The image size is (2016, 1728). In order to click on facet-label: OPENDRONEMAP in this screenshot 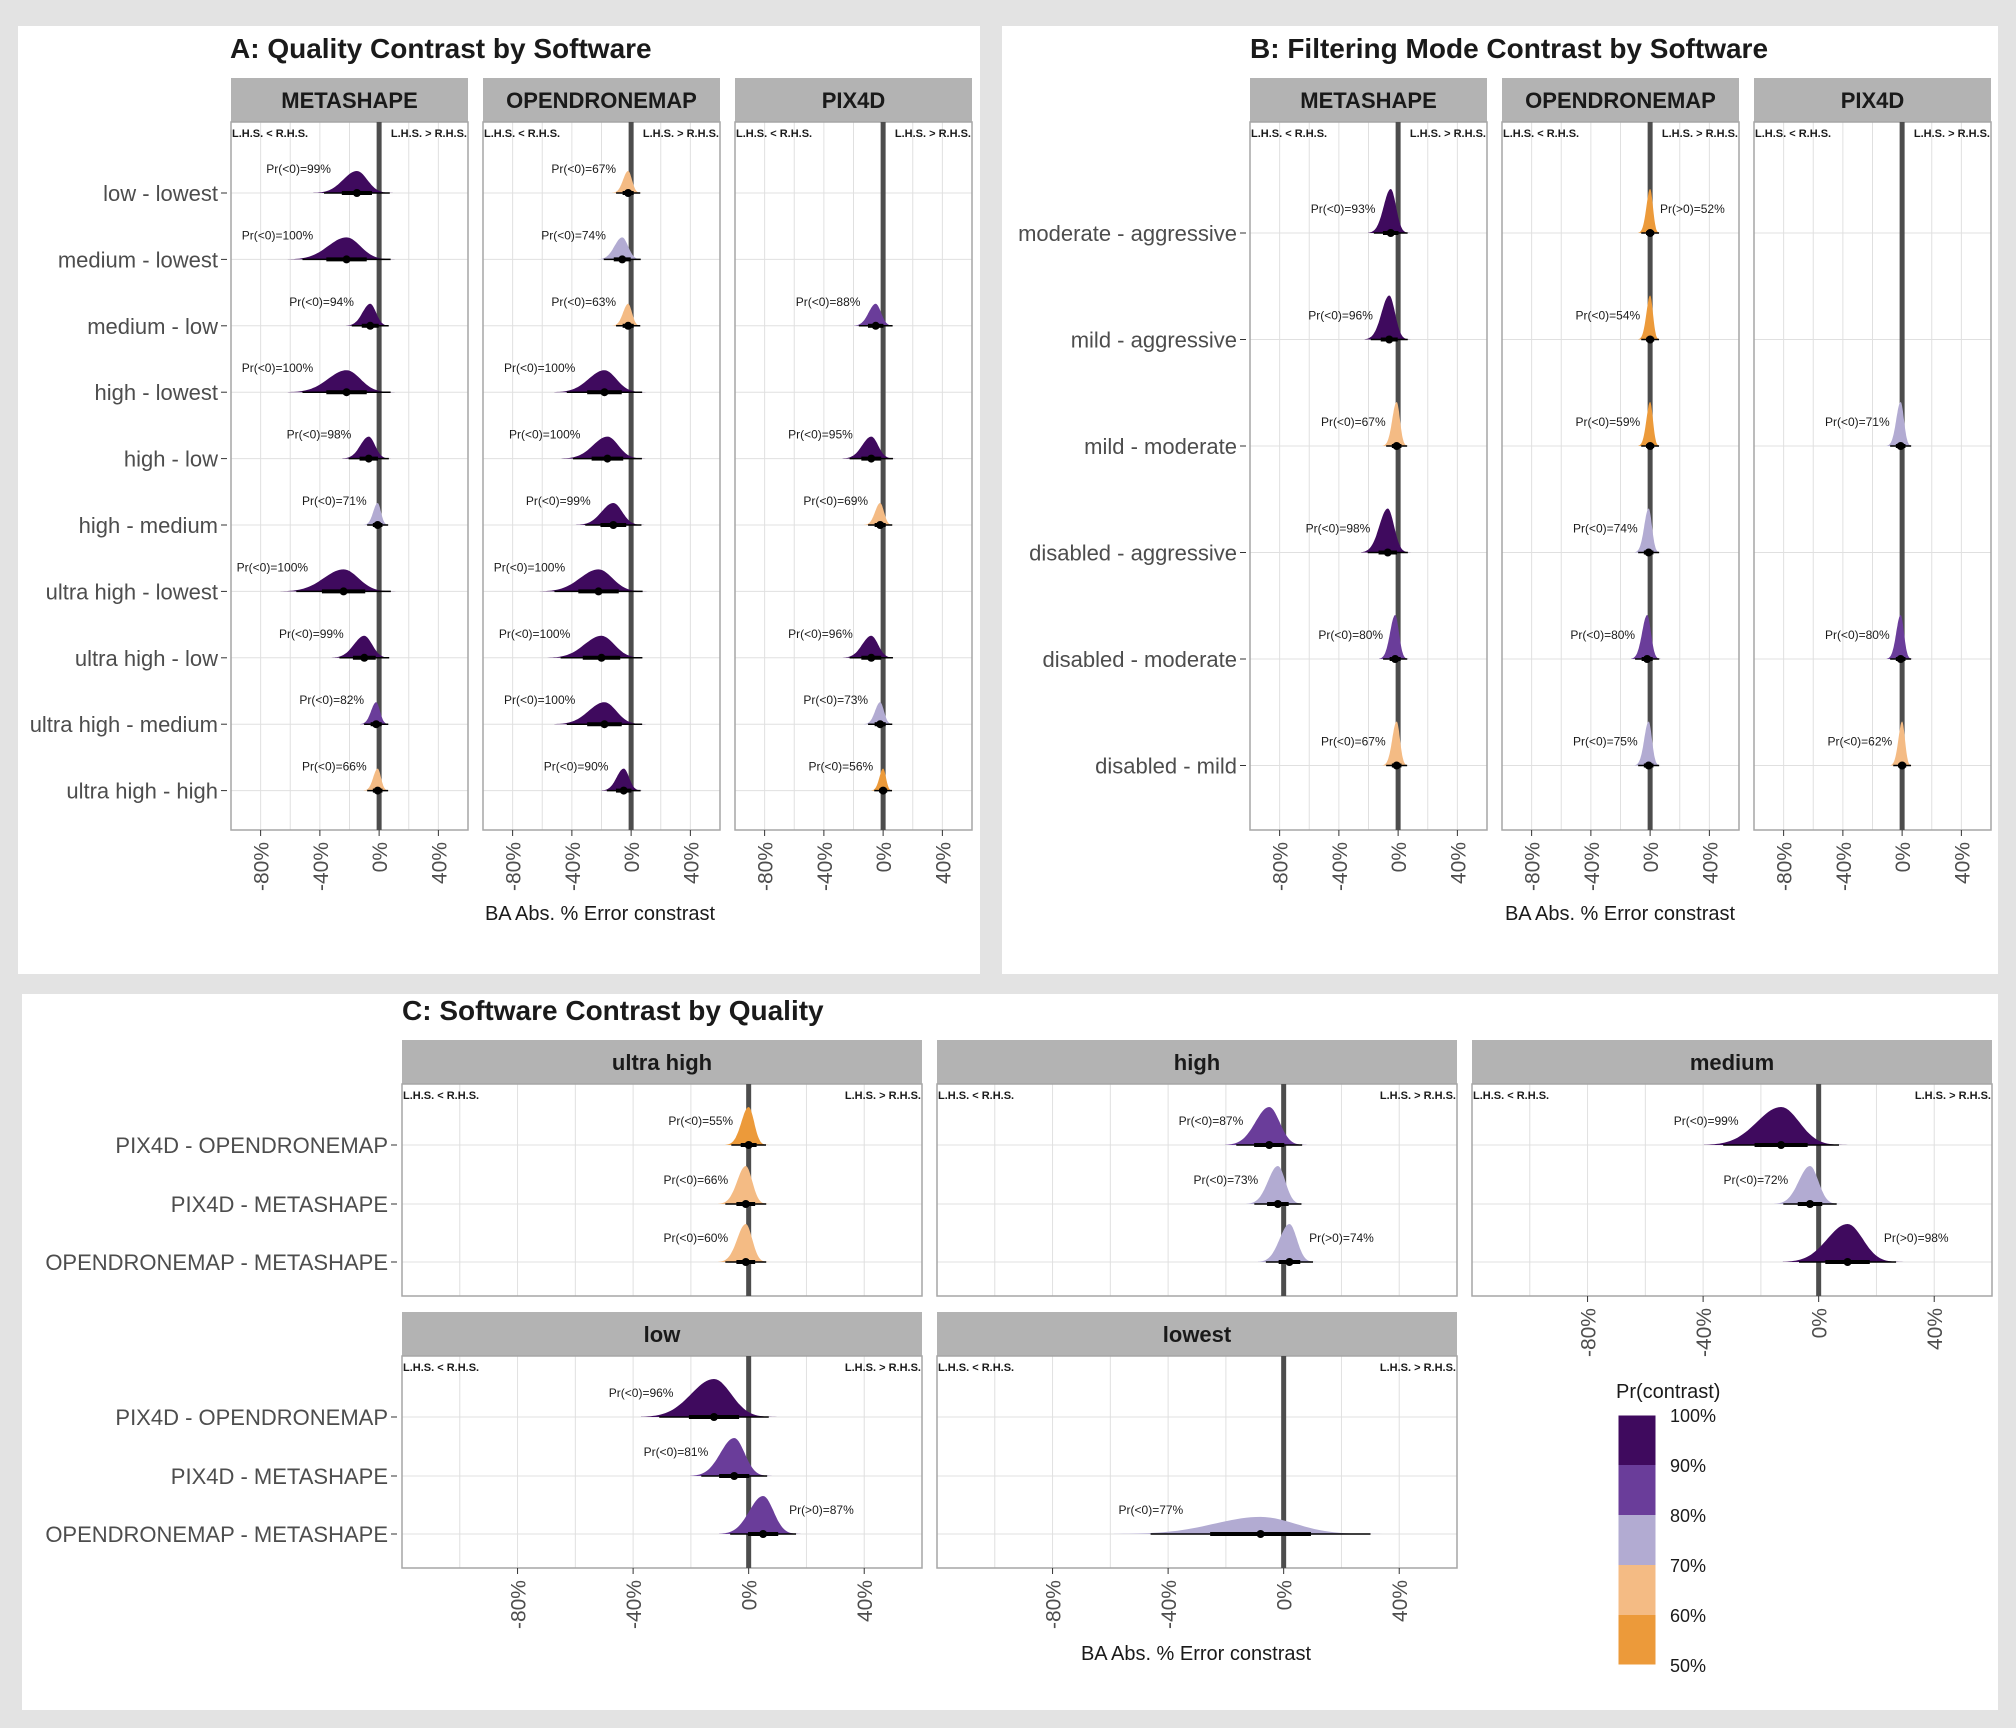, I will do `click(601, 100)`.